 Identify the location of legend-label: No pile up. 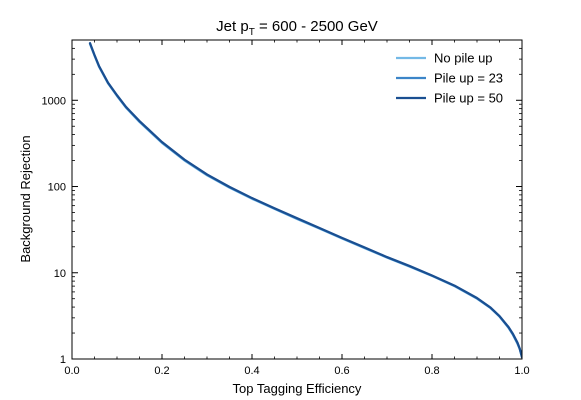
(463, 58).